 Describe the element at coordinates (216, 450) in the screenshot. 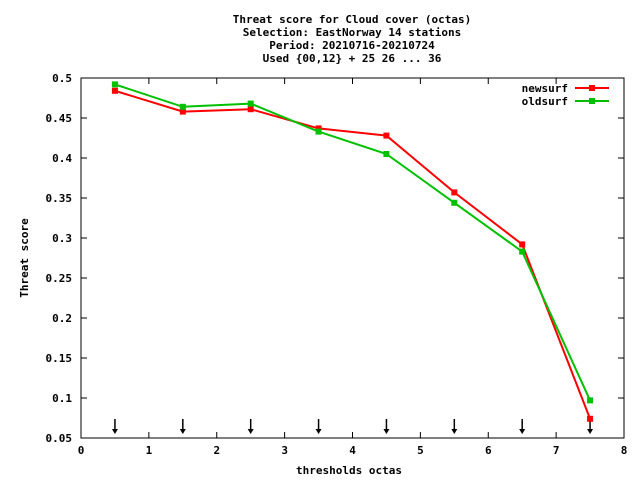

I see `x-tick-label: 2` at that location.